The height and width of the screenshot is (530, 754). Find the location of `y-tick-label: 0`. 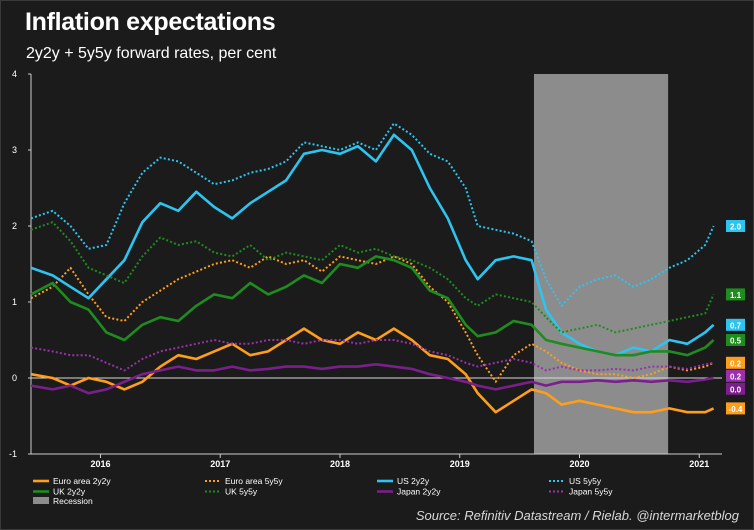

y-tick-label: 0 is located at coordinates (14, 378).